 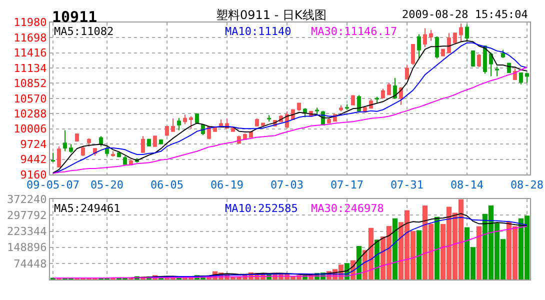 What do you see at coordinates (84, 31) in the screenshot?
I see `text: MA5:11082` at bounding box center [84, 31].